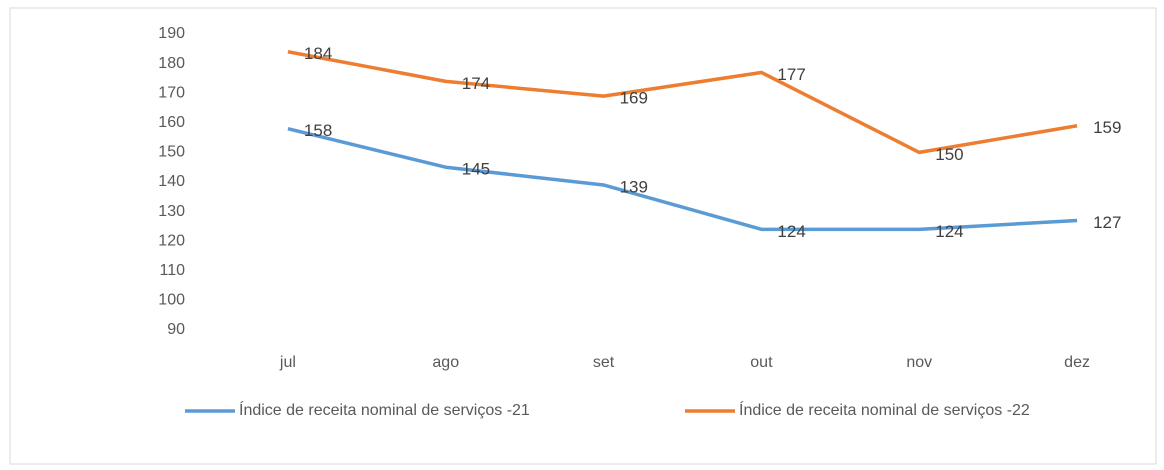  I want to click on data-label: 127, so click(1107, 222).